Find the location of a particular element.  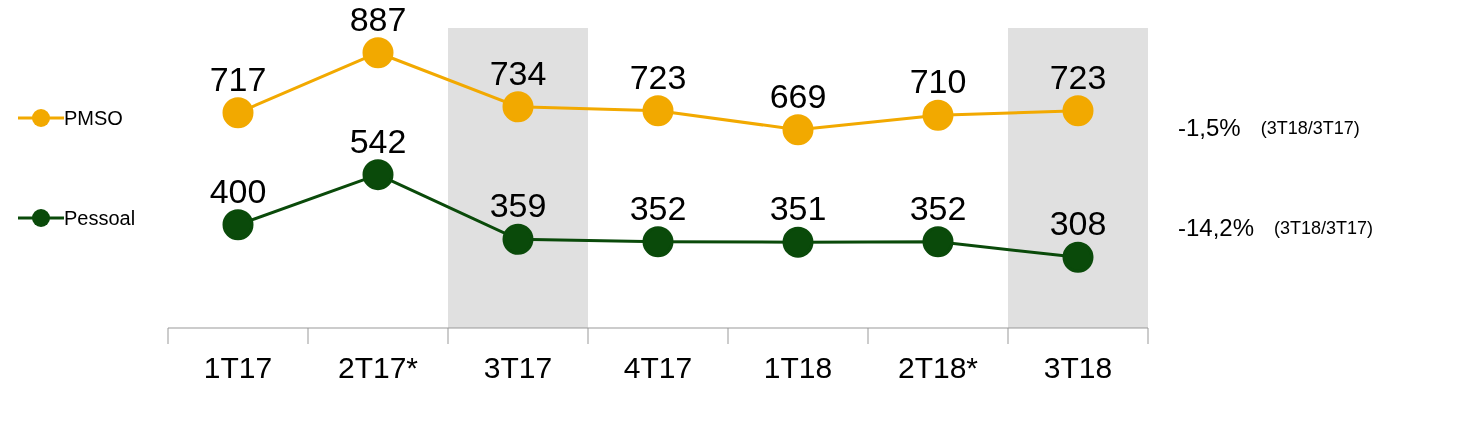

text: -14,2% is located at coordinates (1216, 228).